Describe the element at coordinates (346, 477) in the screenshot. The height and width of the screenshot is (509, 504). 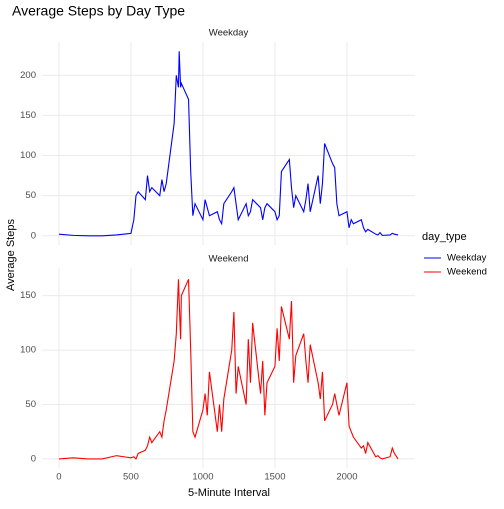
I see `x-tick-label: 2000` at that location.